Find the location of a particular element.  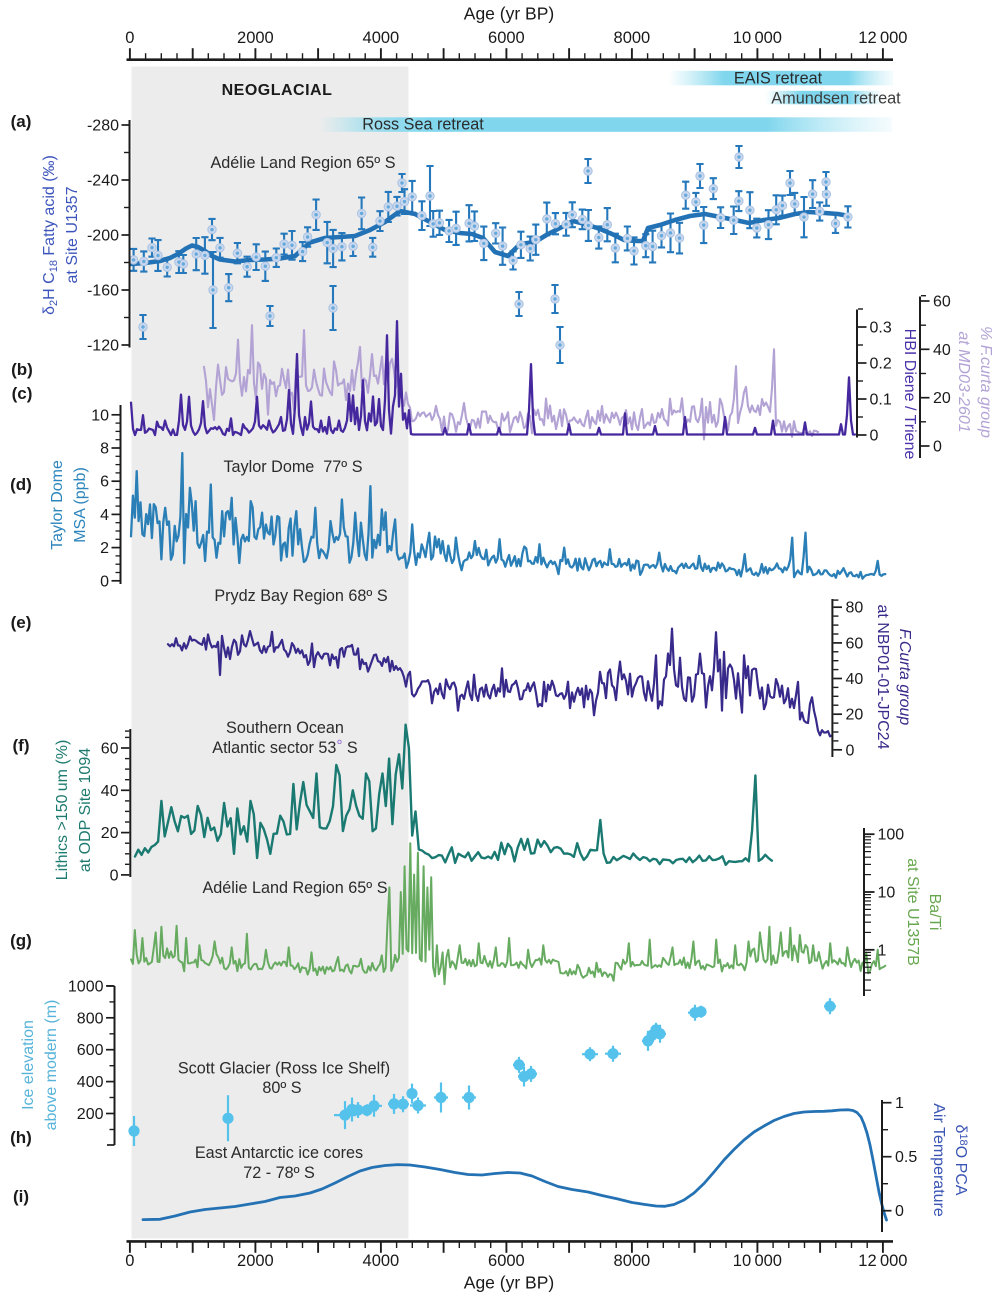

svg-text: 1000 is located at coordinates (86, 986).